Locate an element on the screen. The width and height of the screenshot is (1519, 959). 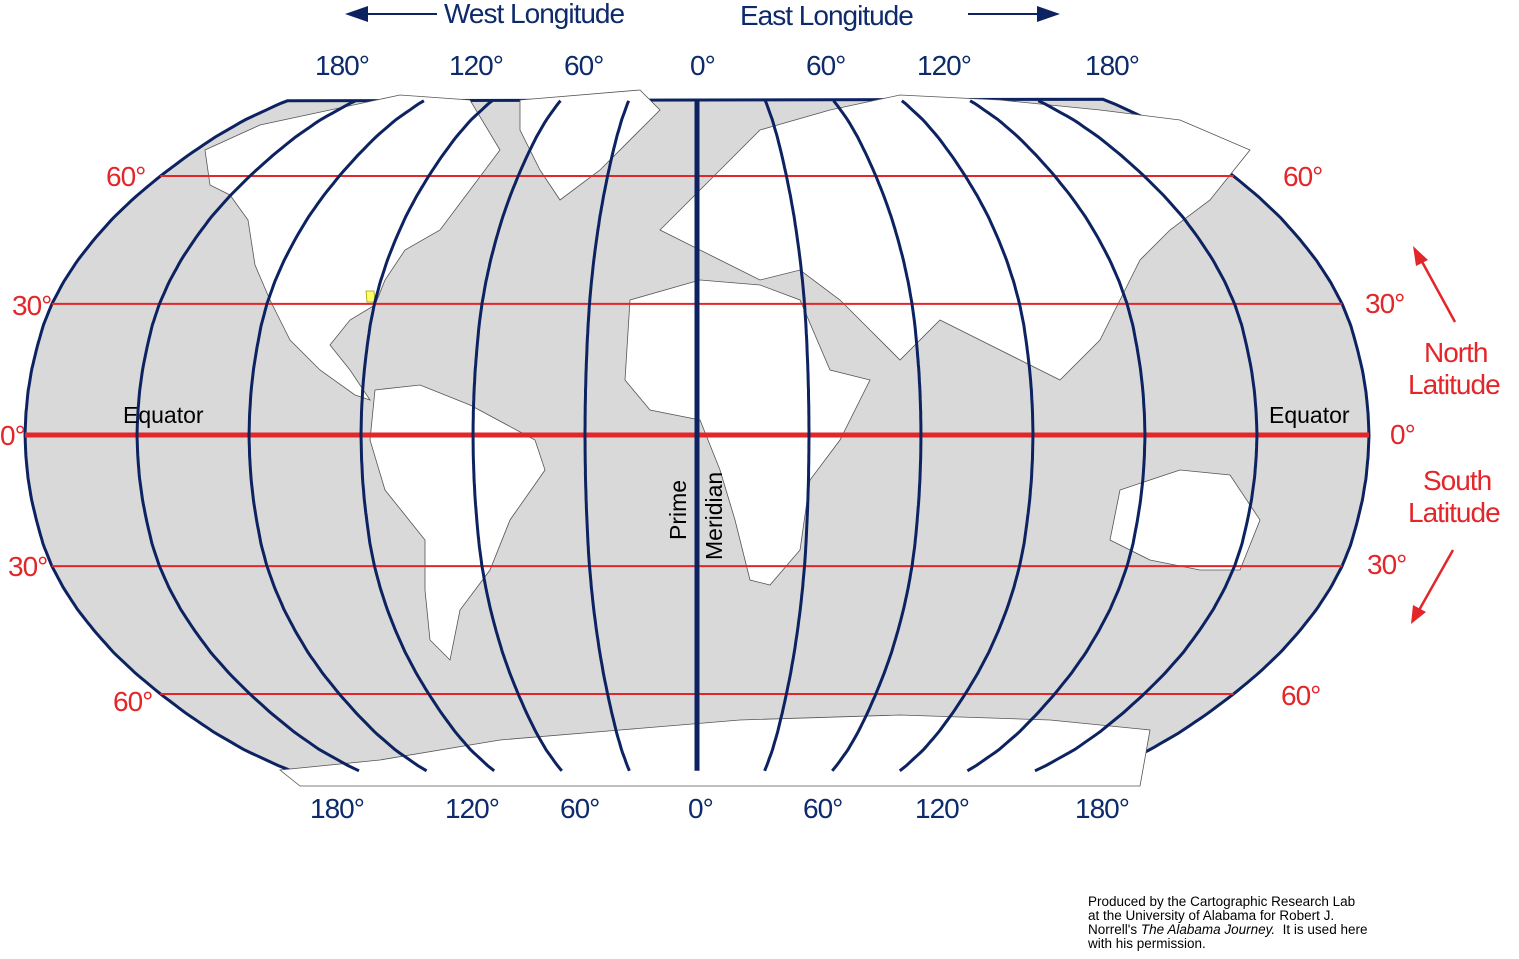
south-label: South is located at coordinates (1457, 480).